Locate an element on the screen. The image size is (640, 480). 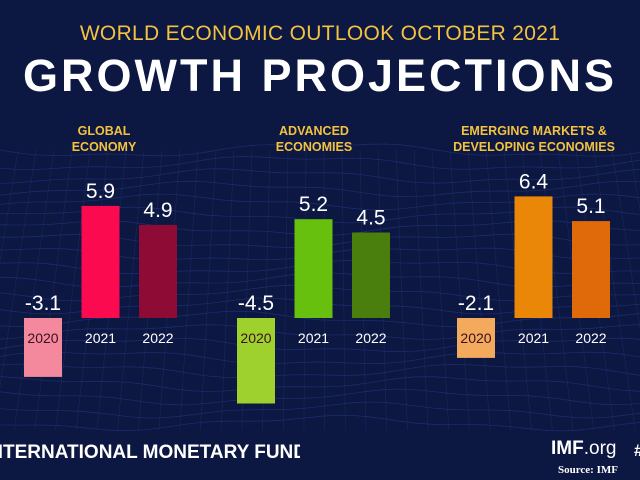
page-title: GROWTH PROJECTIONS is located at coordinates (320, 75).